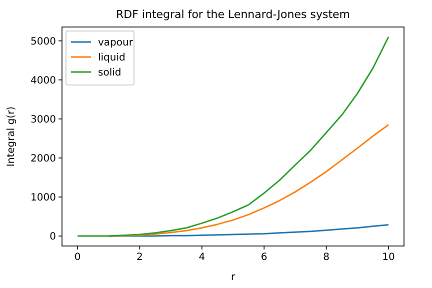 The image size is (432, 288). I want to click on y-tick-label: 2000, so click(43, 158).